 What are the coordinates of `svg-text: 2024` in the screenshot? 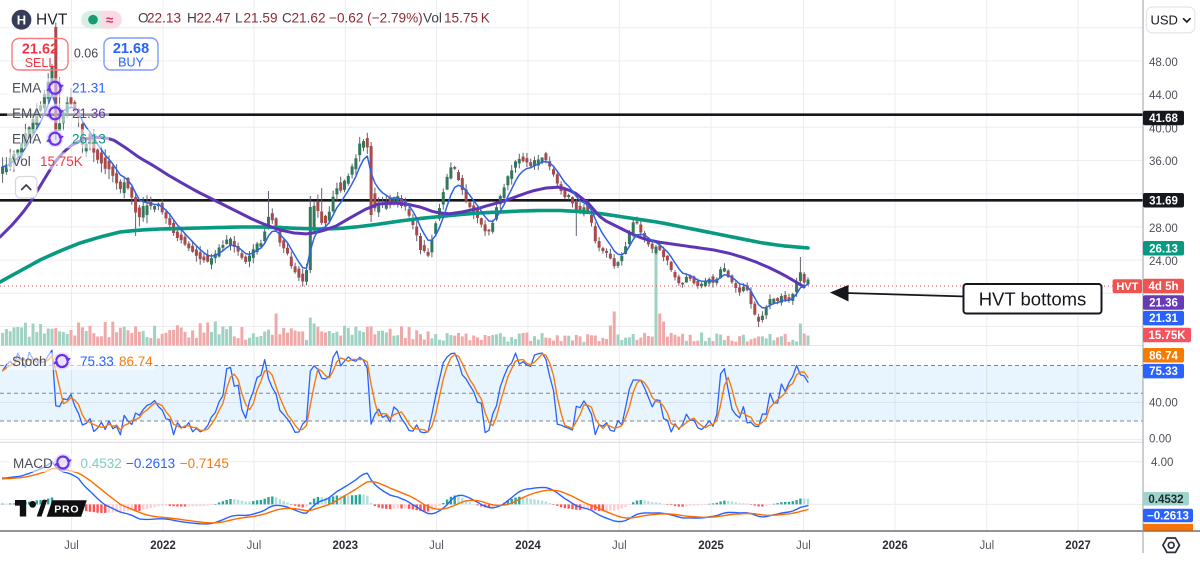 It's located at (528, 546).